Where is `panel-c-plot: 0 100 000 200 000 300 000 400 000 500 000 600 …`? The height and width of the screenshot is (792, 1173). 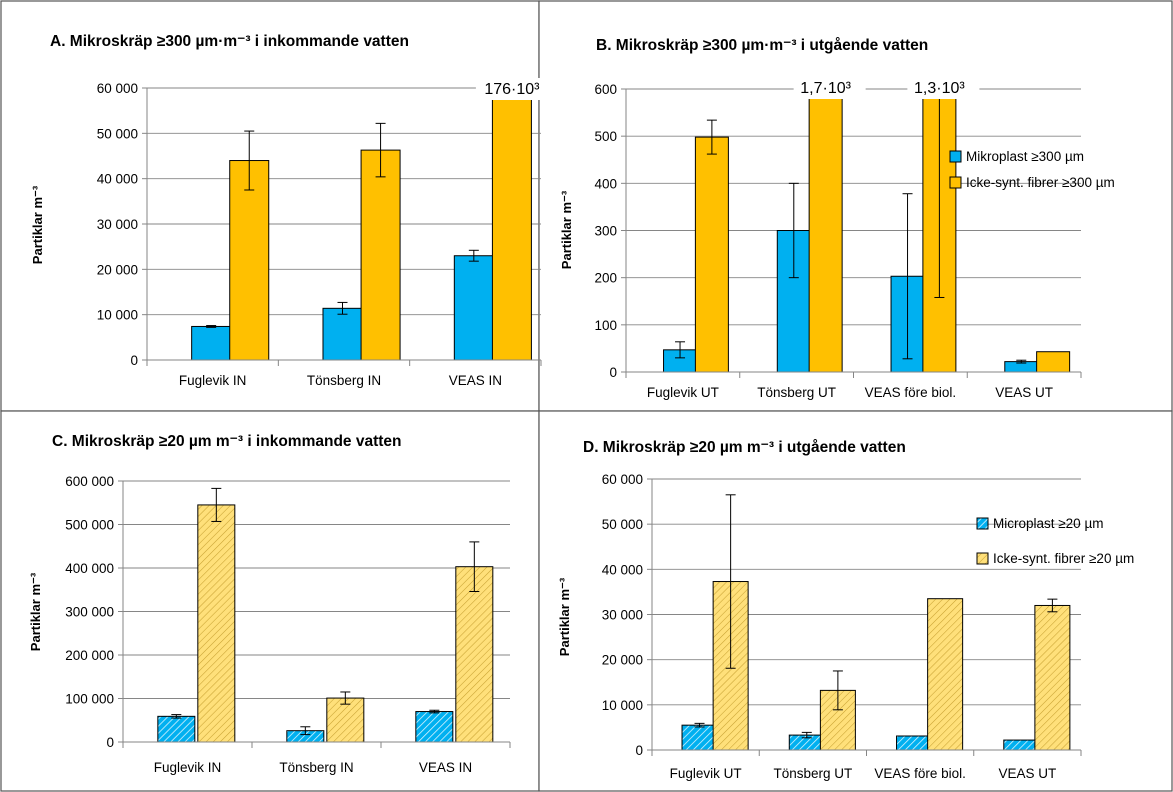
panel-c-plot: 0 100 000 200 000 300 000 400 000 500 000 600 … is located at coordinates (288, 624).